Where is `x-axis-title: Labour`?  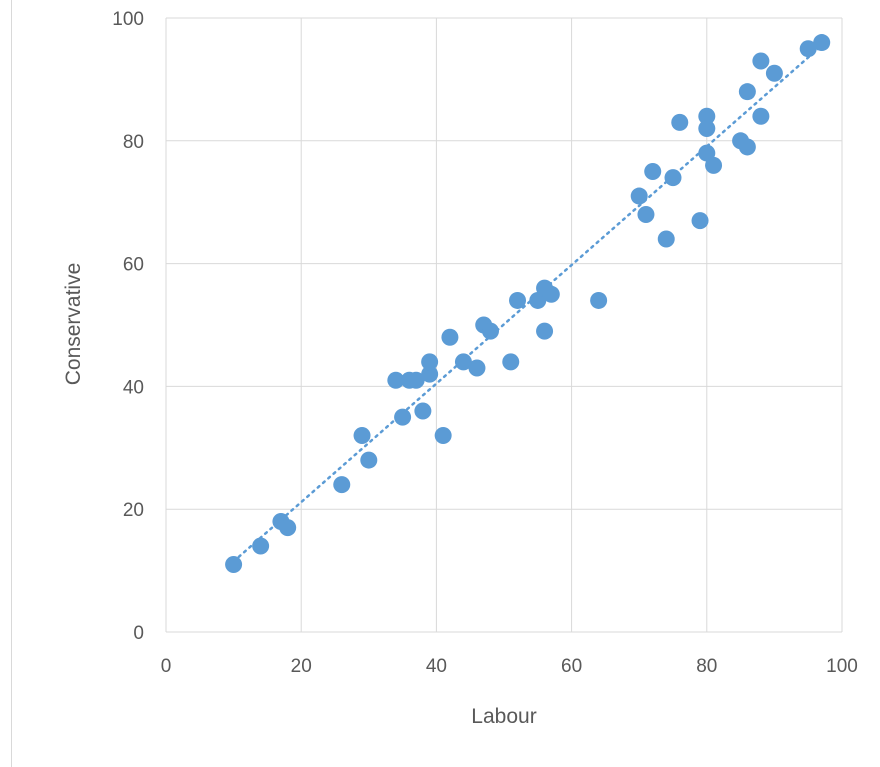
x-axis-title: Labour is located at coordinates (503, 716).